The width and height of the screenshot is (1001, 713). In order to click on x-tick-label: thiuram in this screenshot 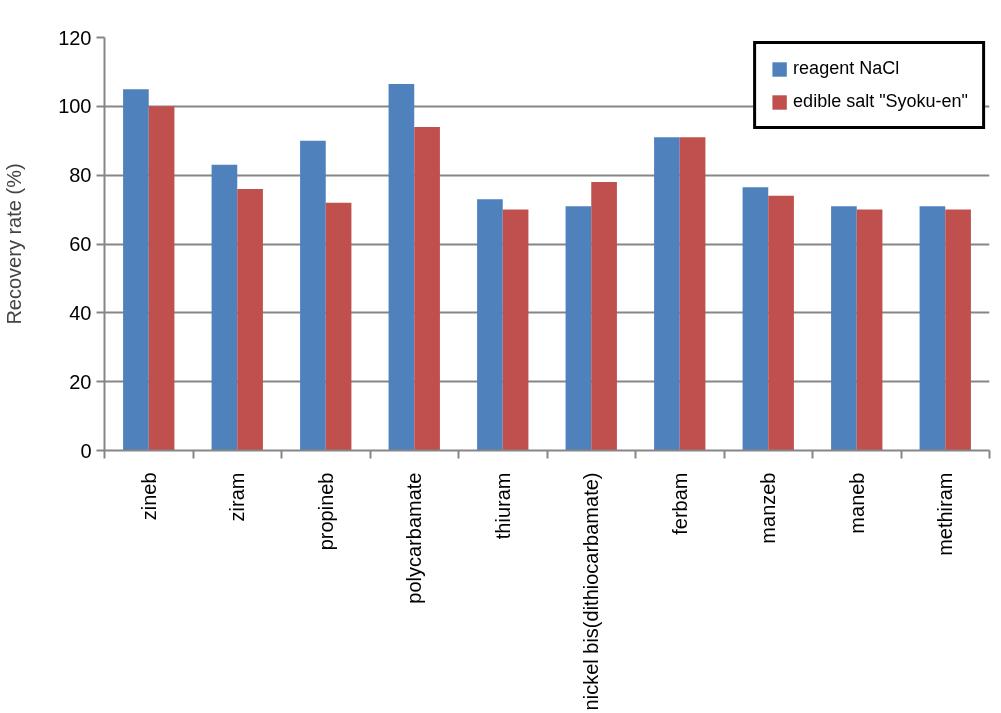, I will do `click(502, 506)`.